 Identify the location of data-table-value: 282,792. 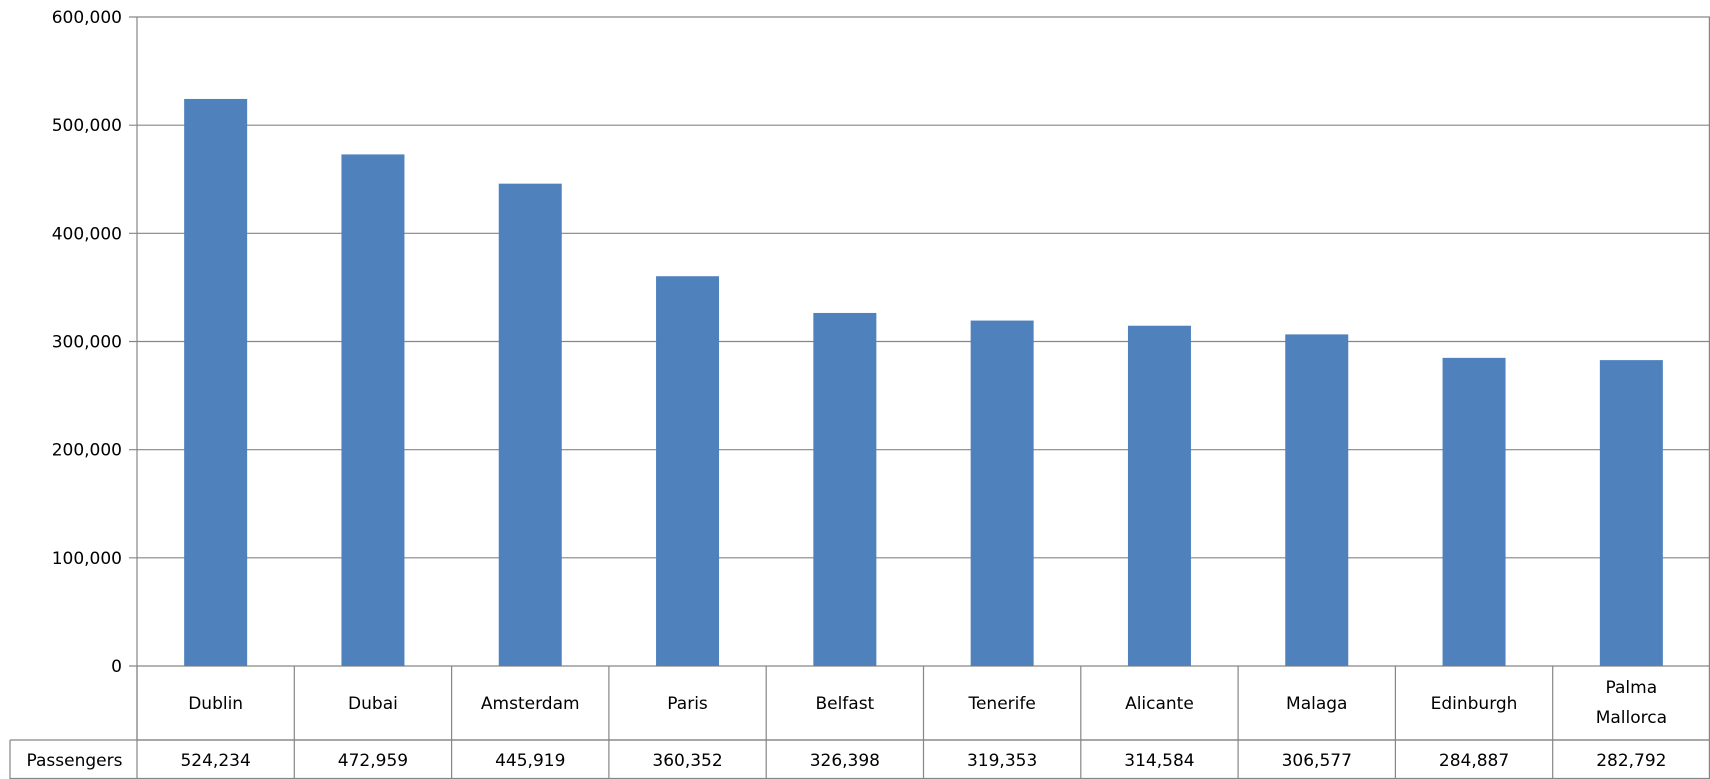
(1631, 761).